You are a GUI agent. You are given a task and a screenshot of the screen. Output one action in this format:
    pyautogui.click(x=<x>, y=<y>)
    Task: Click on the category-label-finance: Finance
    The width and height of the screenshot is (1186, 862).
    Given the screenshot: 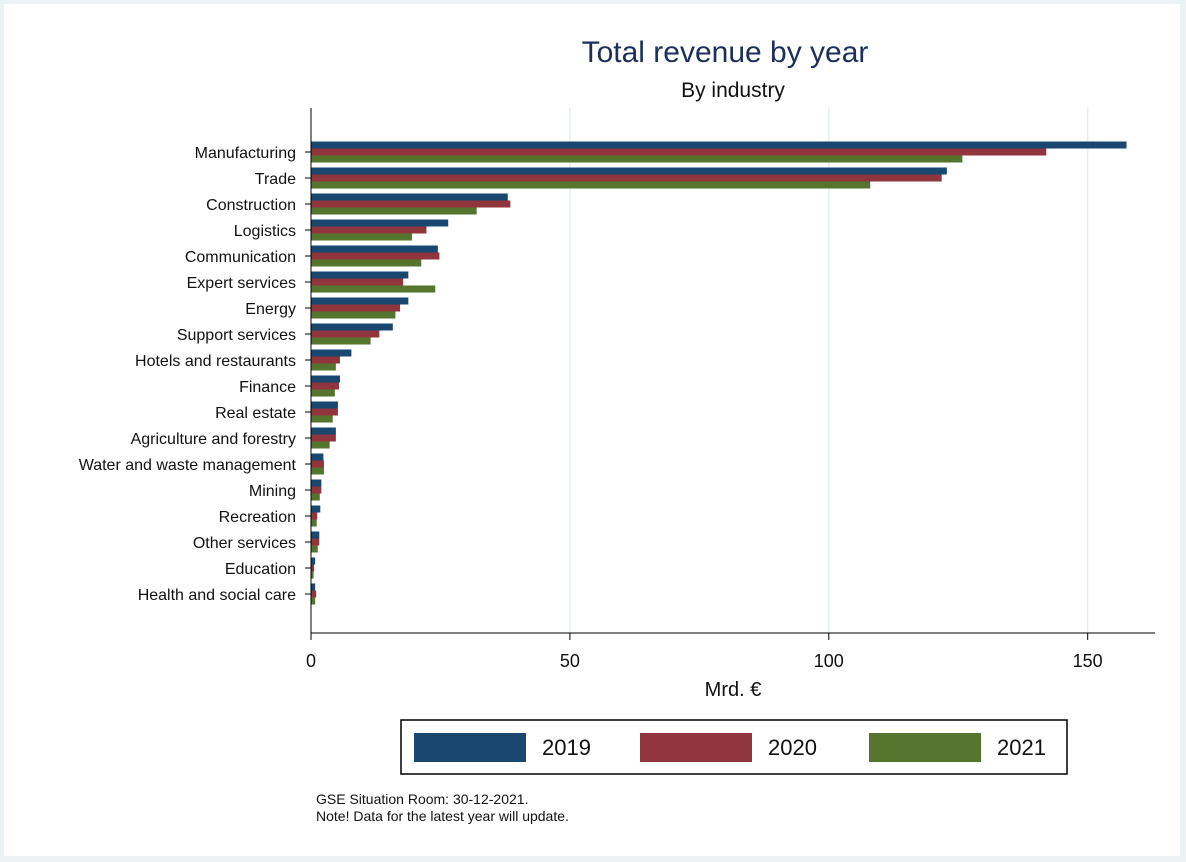 What is the action you would take?
    pyautogui.click(x=267, y=387)
    